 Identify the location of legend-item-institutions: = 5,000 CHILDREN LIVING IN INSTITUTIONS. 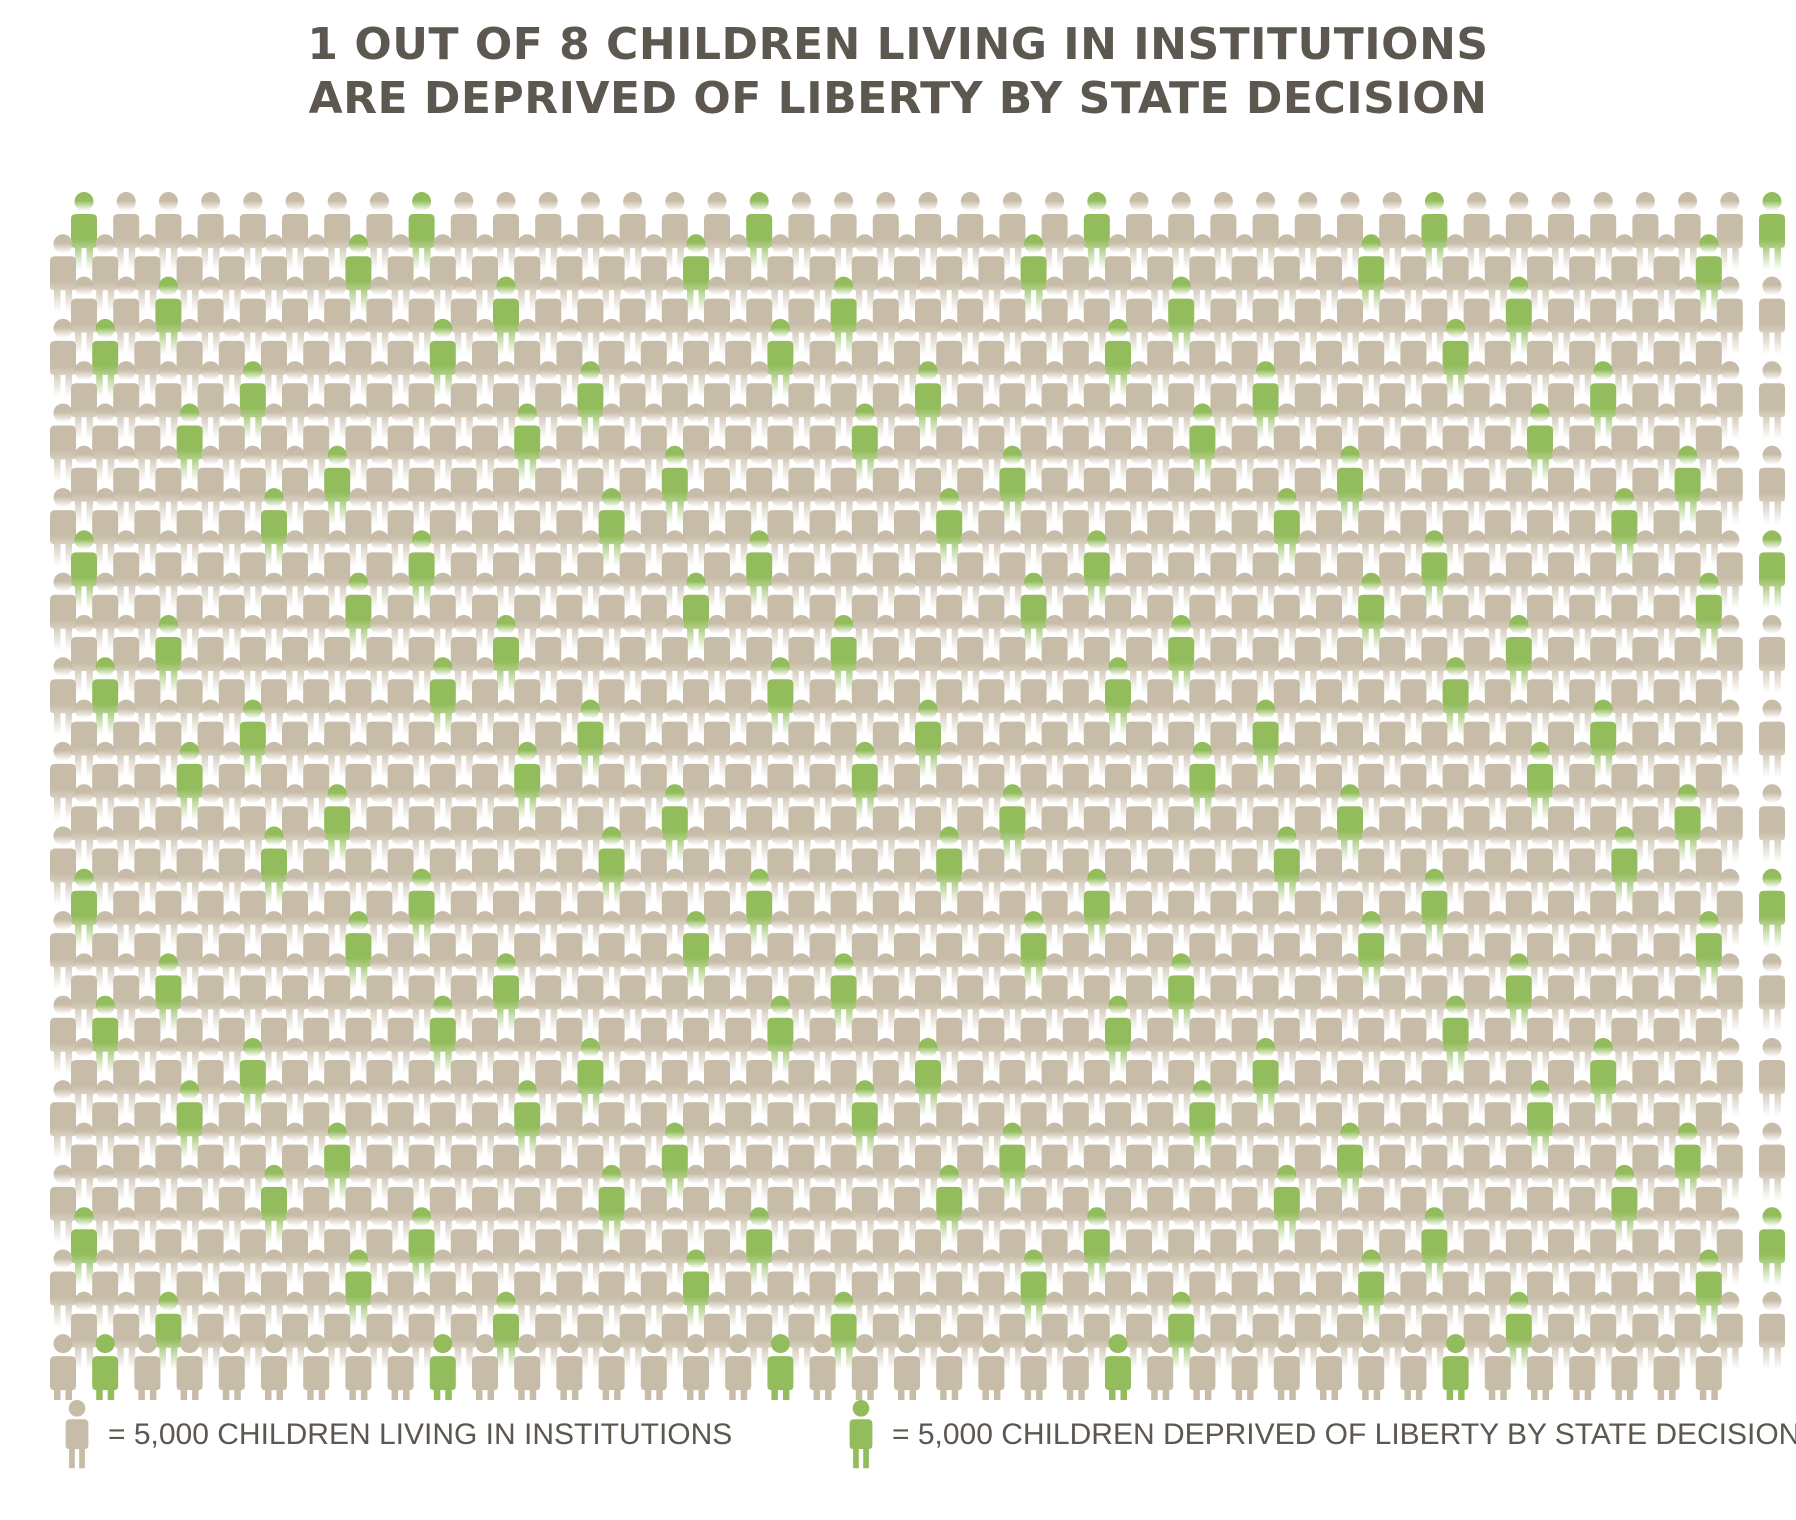
(397, 1435).